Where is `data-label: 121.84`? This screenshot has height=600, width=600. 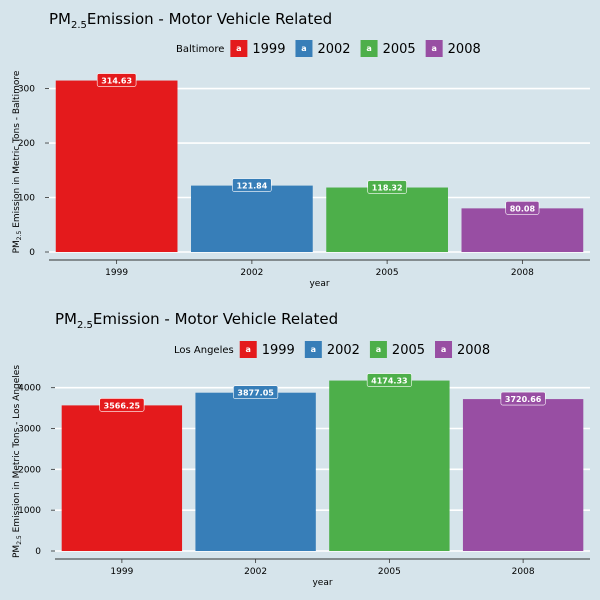 data-label: 121.84 is located at coordinates (251, 186).